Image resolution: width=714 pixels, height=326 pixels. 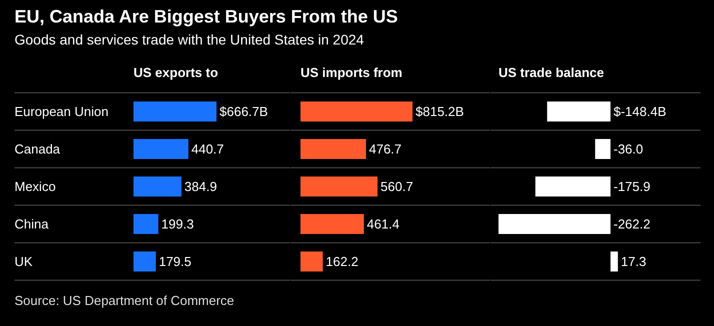 What do you see at coordinates (383, 224) in the screenshot?
I see `data-label: 461.4` at bounding box center [383, 224].